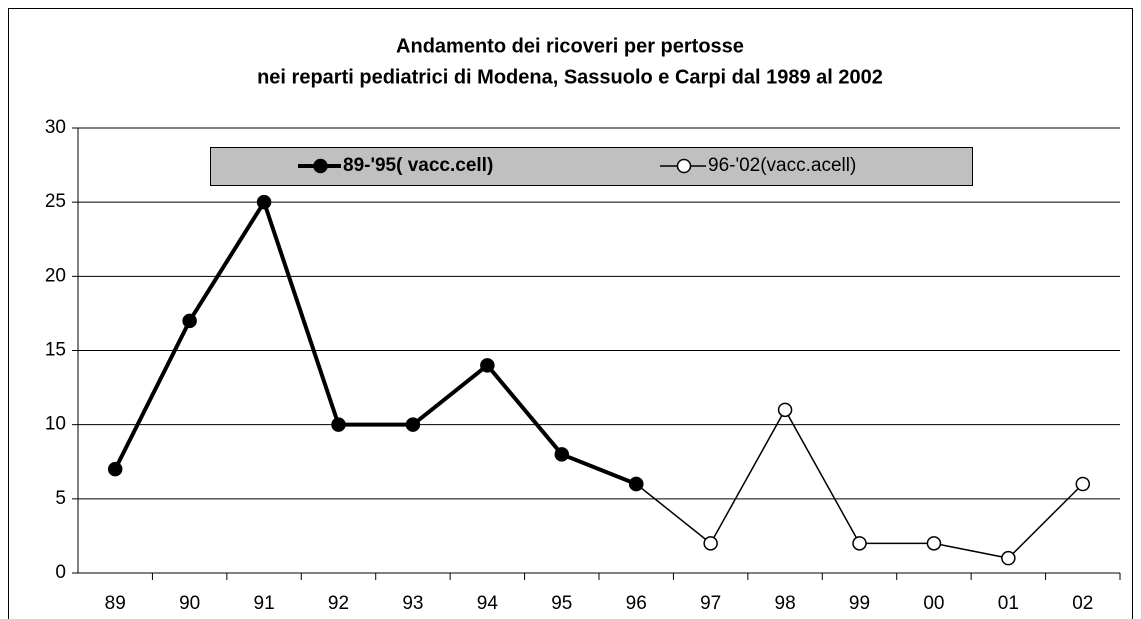  Describe the element at coordinates (933, 603) in the screenshot. I see `x-tick-label: 00` at that location.